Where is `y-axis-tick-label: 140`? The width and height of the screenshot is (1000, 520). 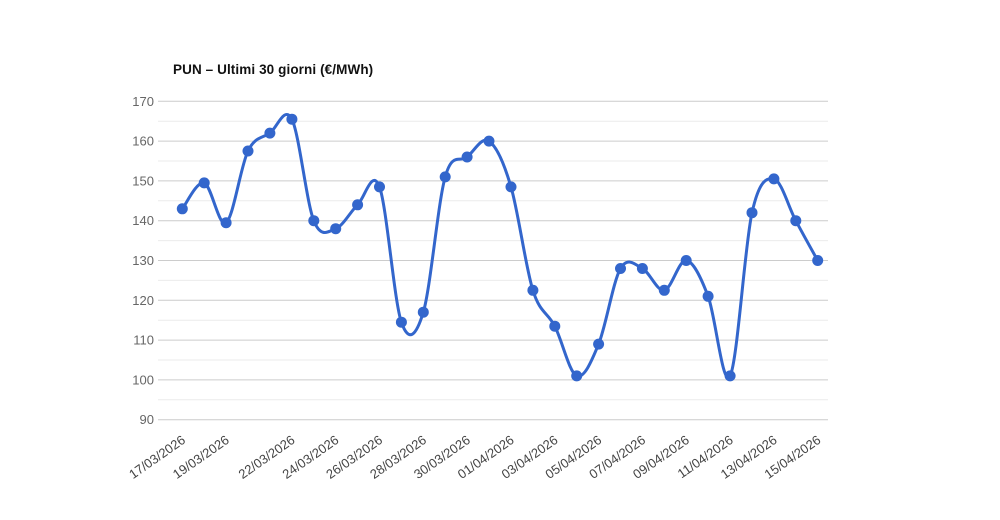
y-axis-tick-label: 140 is located at coordinates (143, 220).